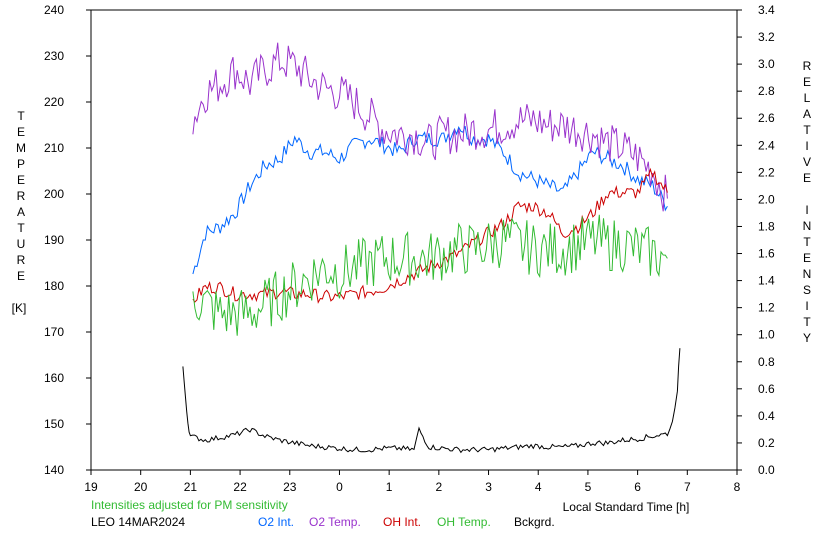 This screenshot has height=535, width=828. What do you see at coordinates (766, 226) in the screenshot?
I see `y-right-tick-label: 1.8` at bounding box center [766, 226].